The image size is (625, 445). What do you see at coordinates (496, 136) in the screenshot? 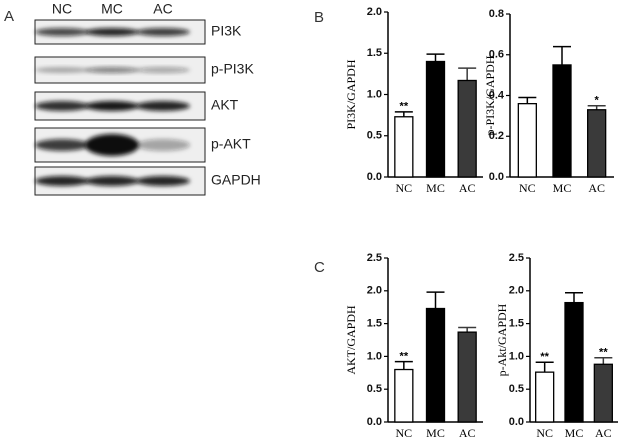
I see `y-tick-label: 0.2` at bounding box center [496, 136].